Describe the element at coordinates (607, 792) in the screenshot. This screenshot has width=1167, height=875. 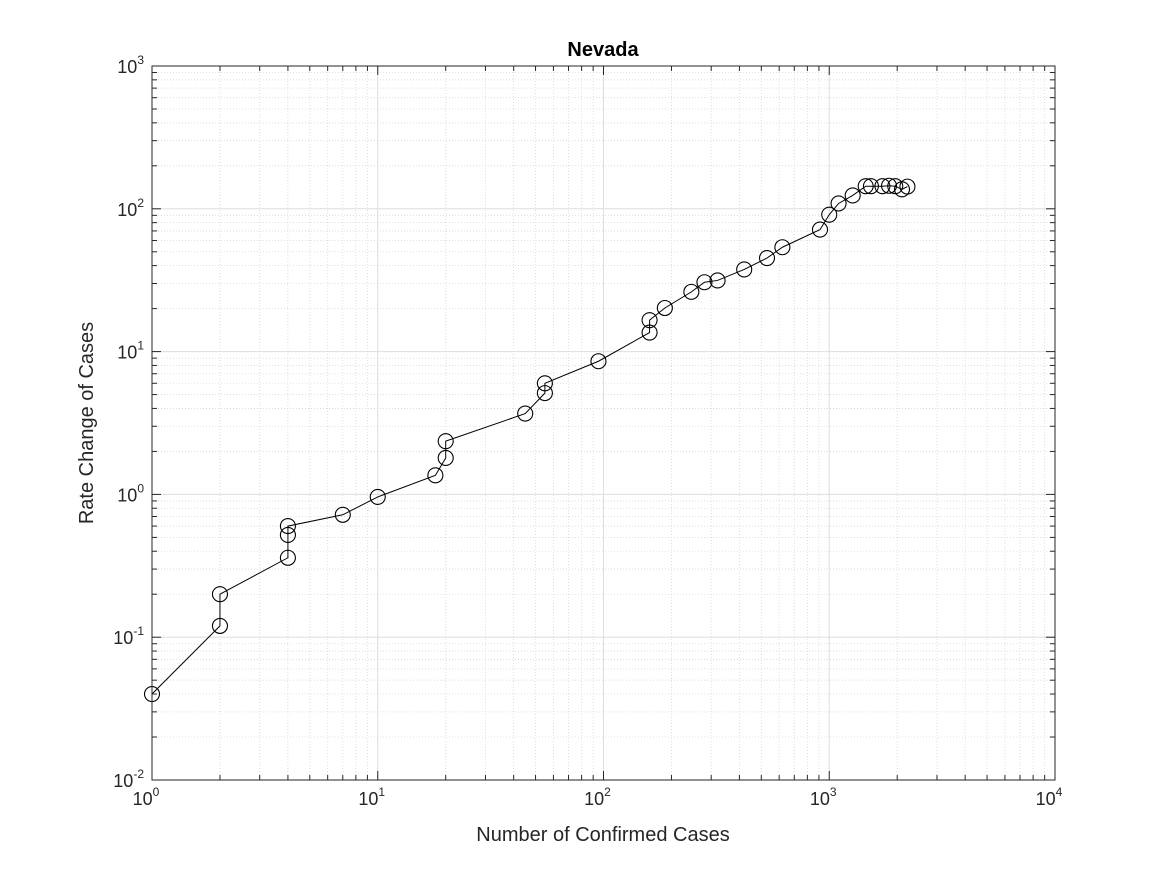
I see `x-tick-exponent: 2` at that location.